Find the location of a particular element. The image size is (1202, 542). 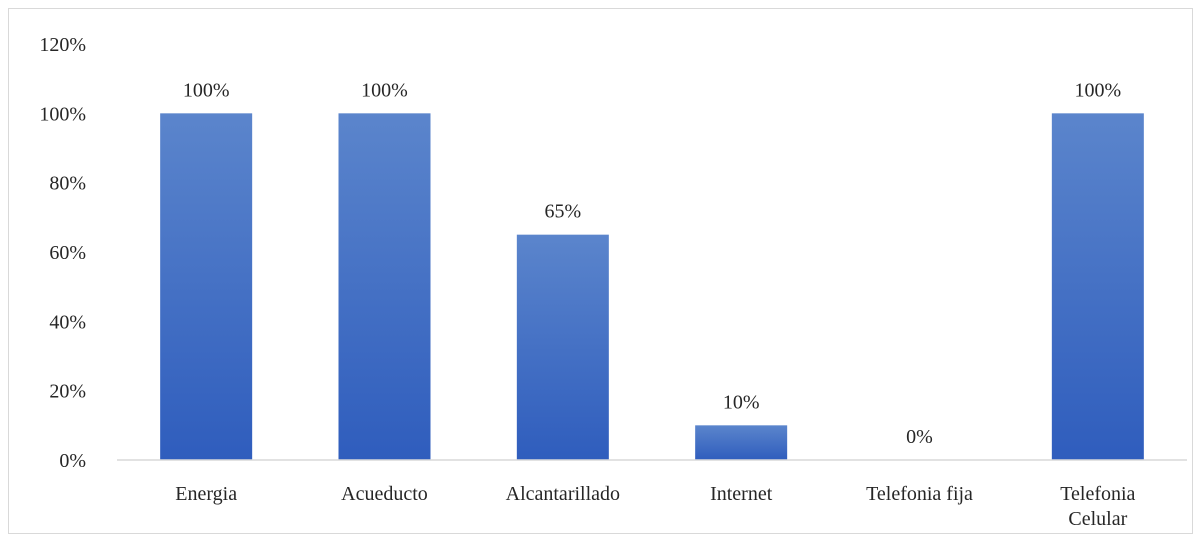

x-category-label-line: Alcantarillado is located at coordinates (563, 494).